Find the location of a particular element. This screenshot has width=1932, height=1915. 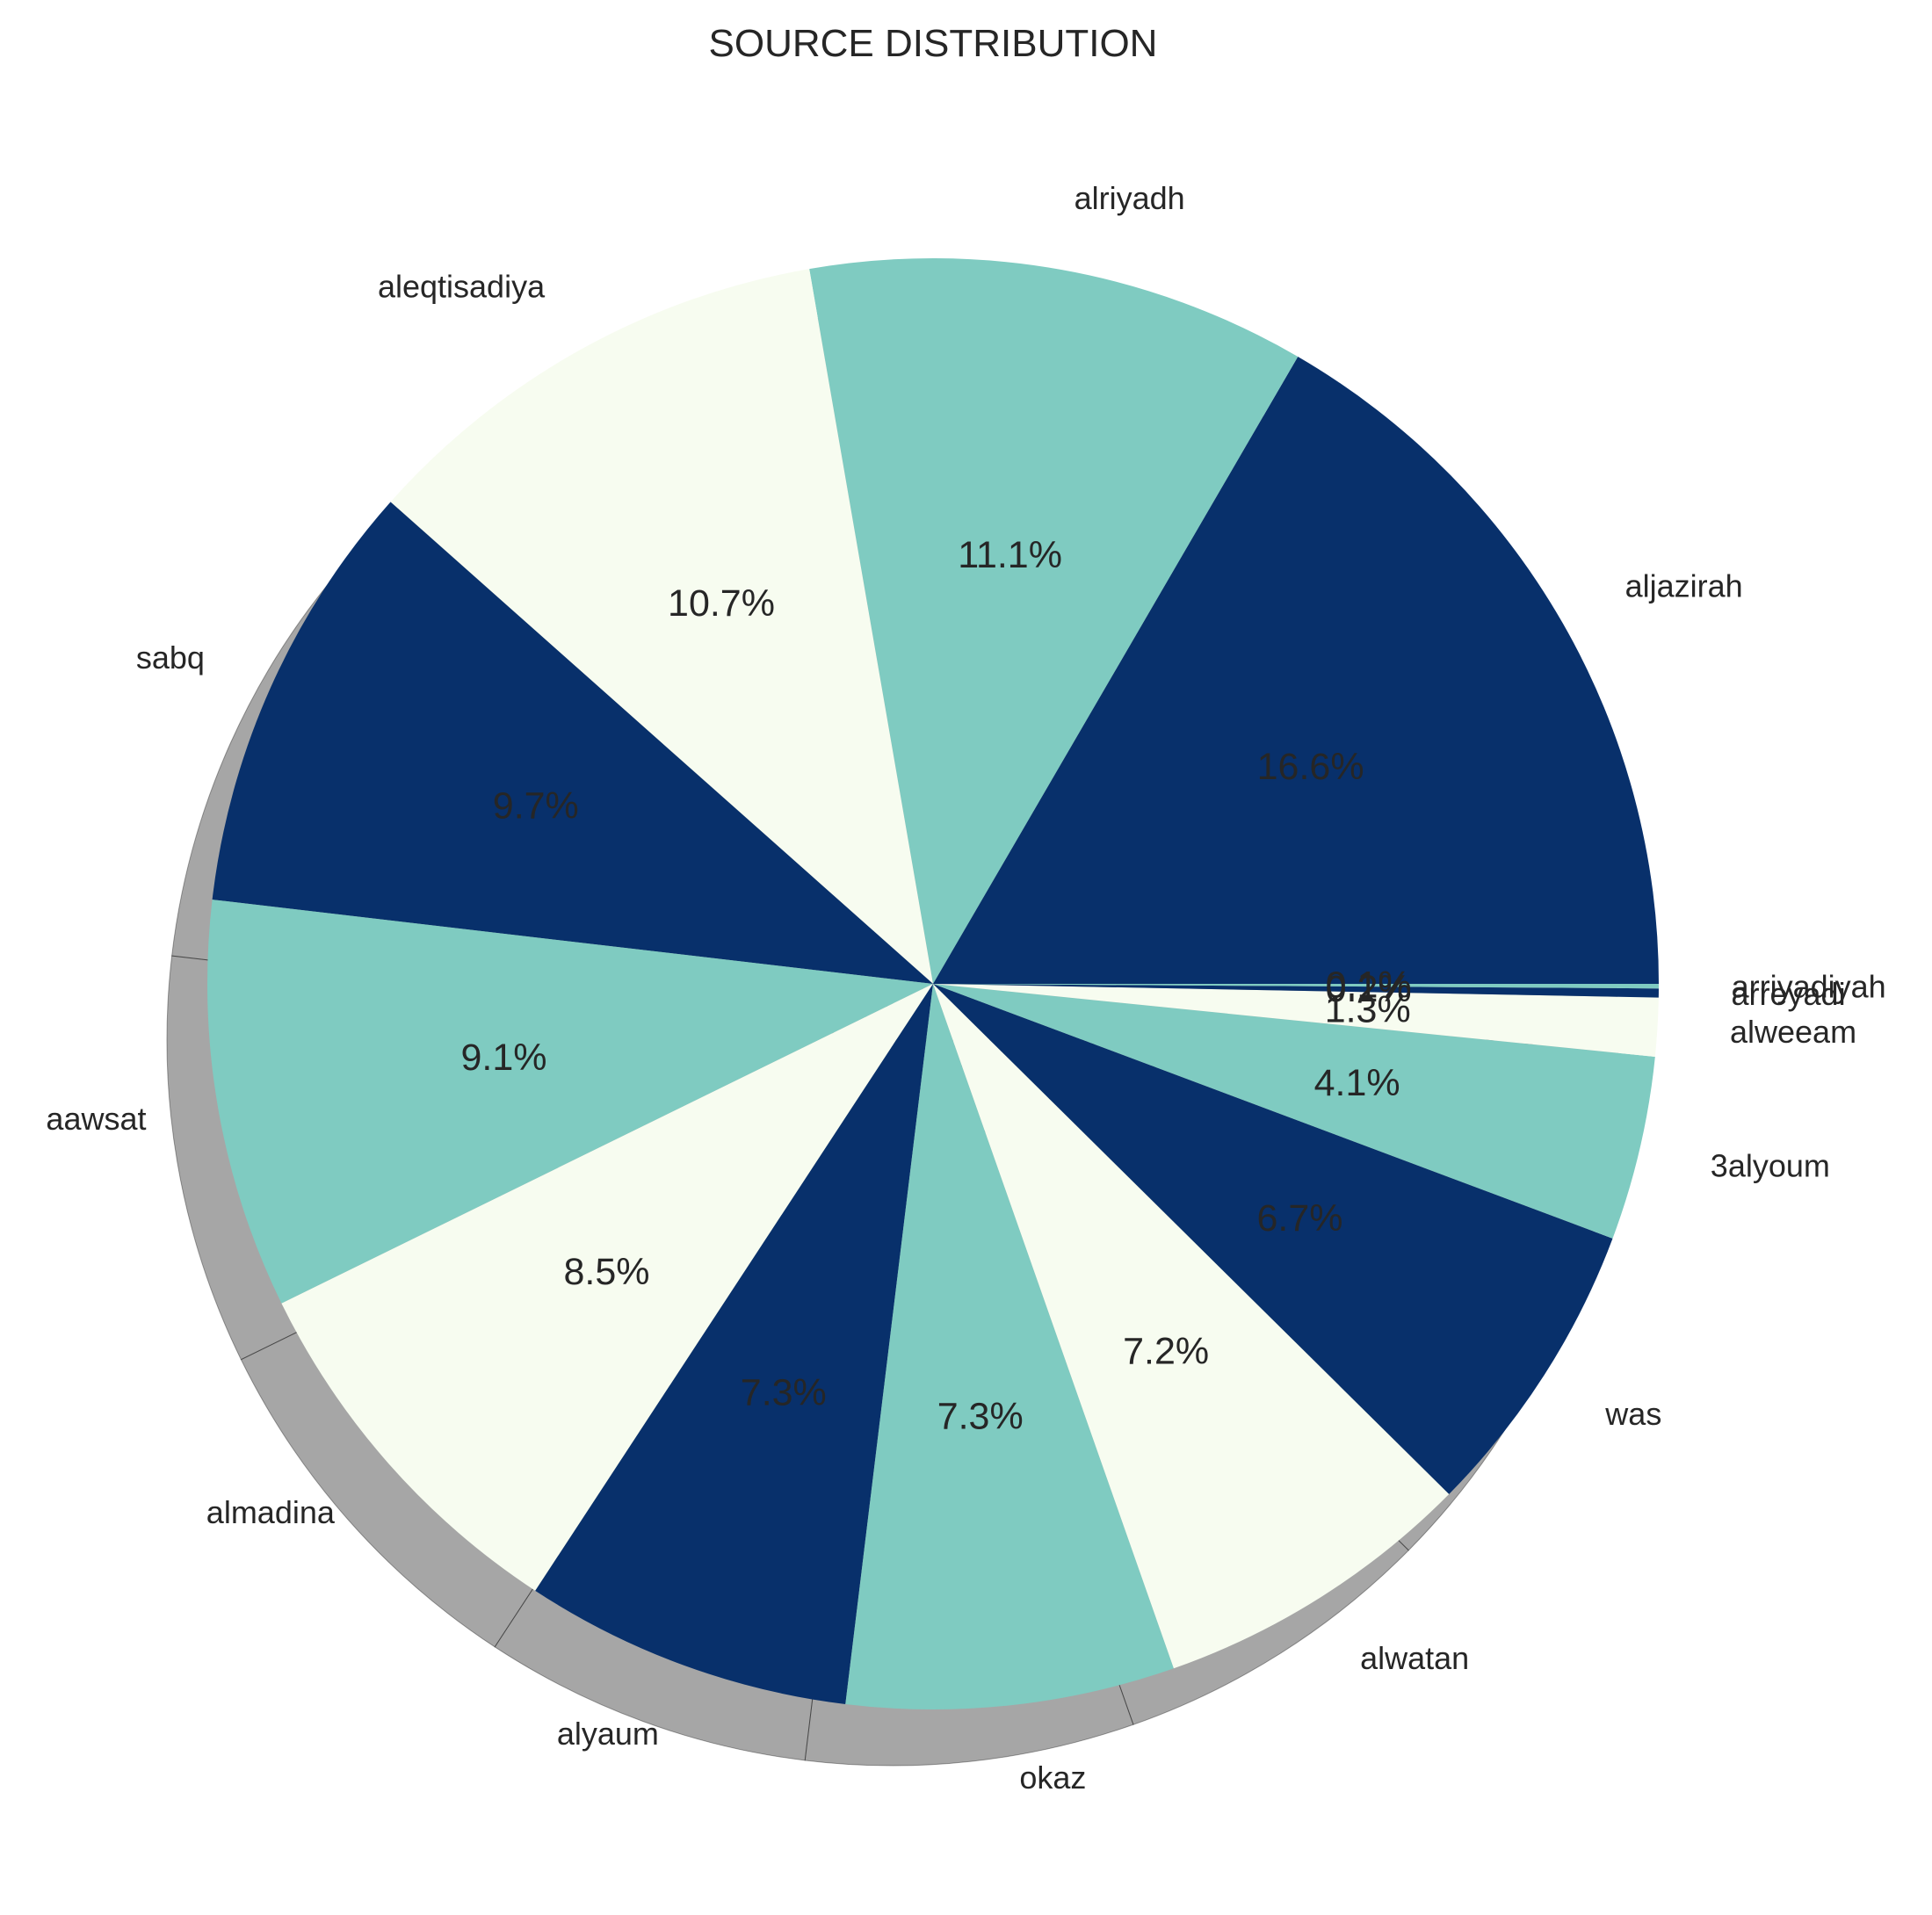

slice-arriyadiyah is located at coordinates (1296, 986).